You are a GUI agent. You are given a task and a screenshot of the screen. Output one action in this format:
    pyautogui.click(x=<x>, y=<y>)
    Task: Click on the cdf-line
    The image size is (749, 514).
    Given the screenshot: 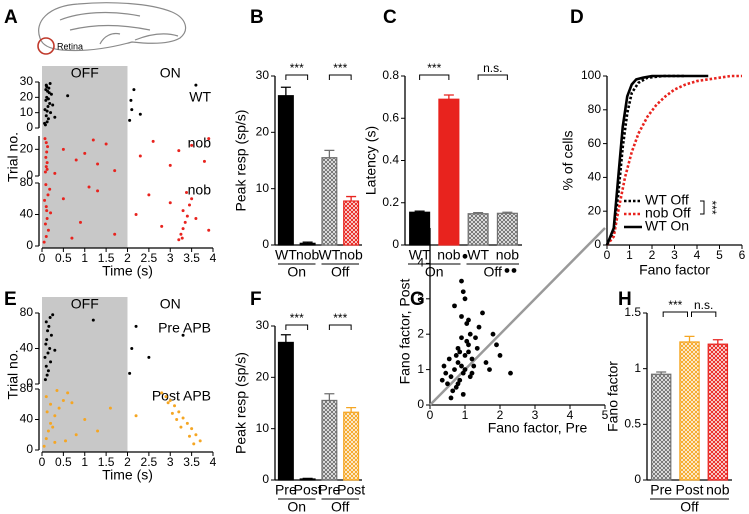 What is the action you would take?
    pyautogui.click(x=657, y=160)
    